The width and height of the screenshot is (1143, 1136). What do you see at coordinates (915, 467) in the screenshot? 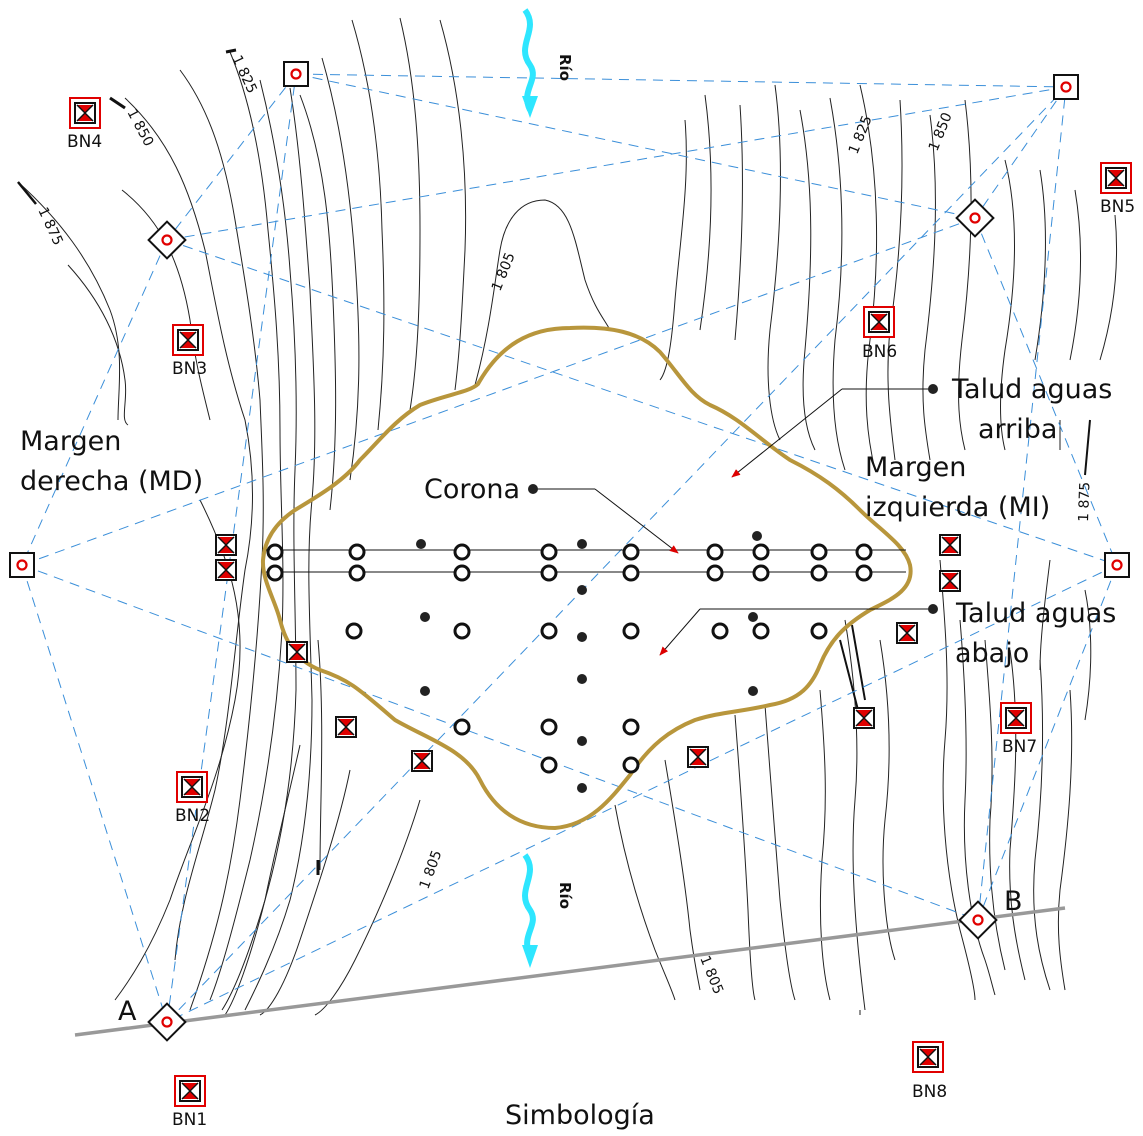
I see `label-margen-izquierda: Margen` at bounding box center [915, 467].